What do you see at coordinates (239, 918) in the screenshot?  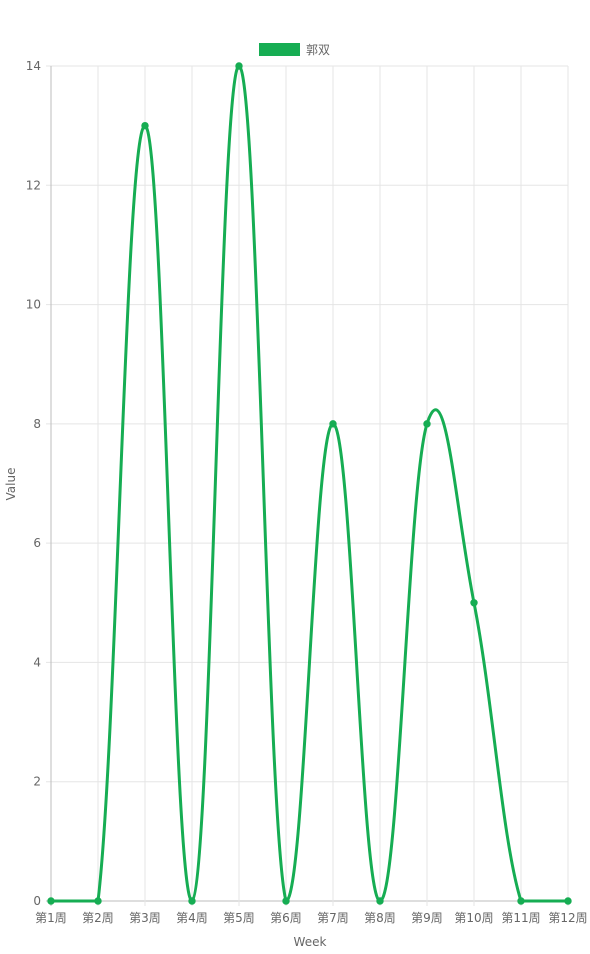 I see `x-tick-label: 第5周` at bounding box center [239, 918].